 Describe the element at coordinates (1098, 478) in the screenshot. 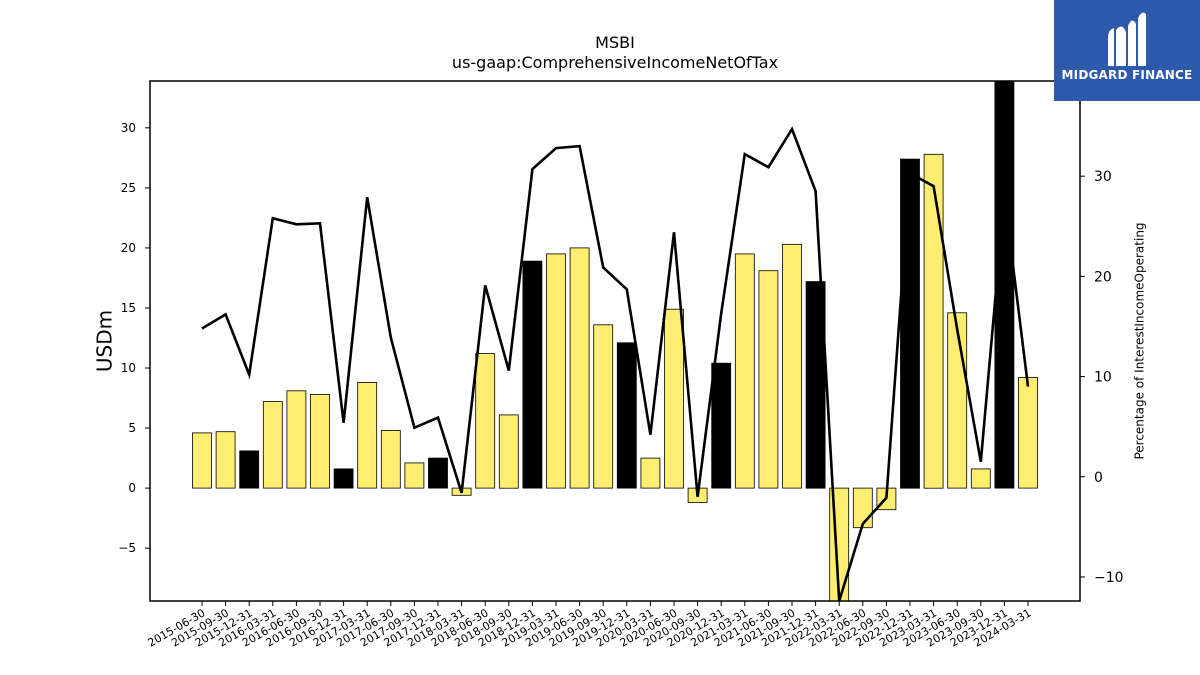

I see `y2-tick-label: 0` at that location.